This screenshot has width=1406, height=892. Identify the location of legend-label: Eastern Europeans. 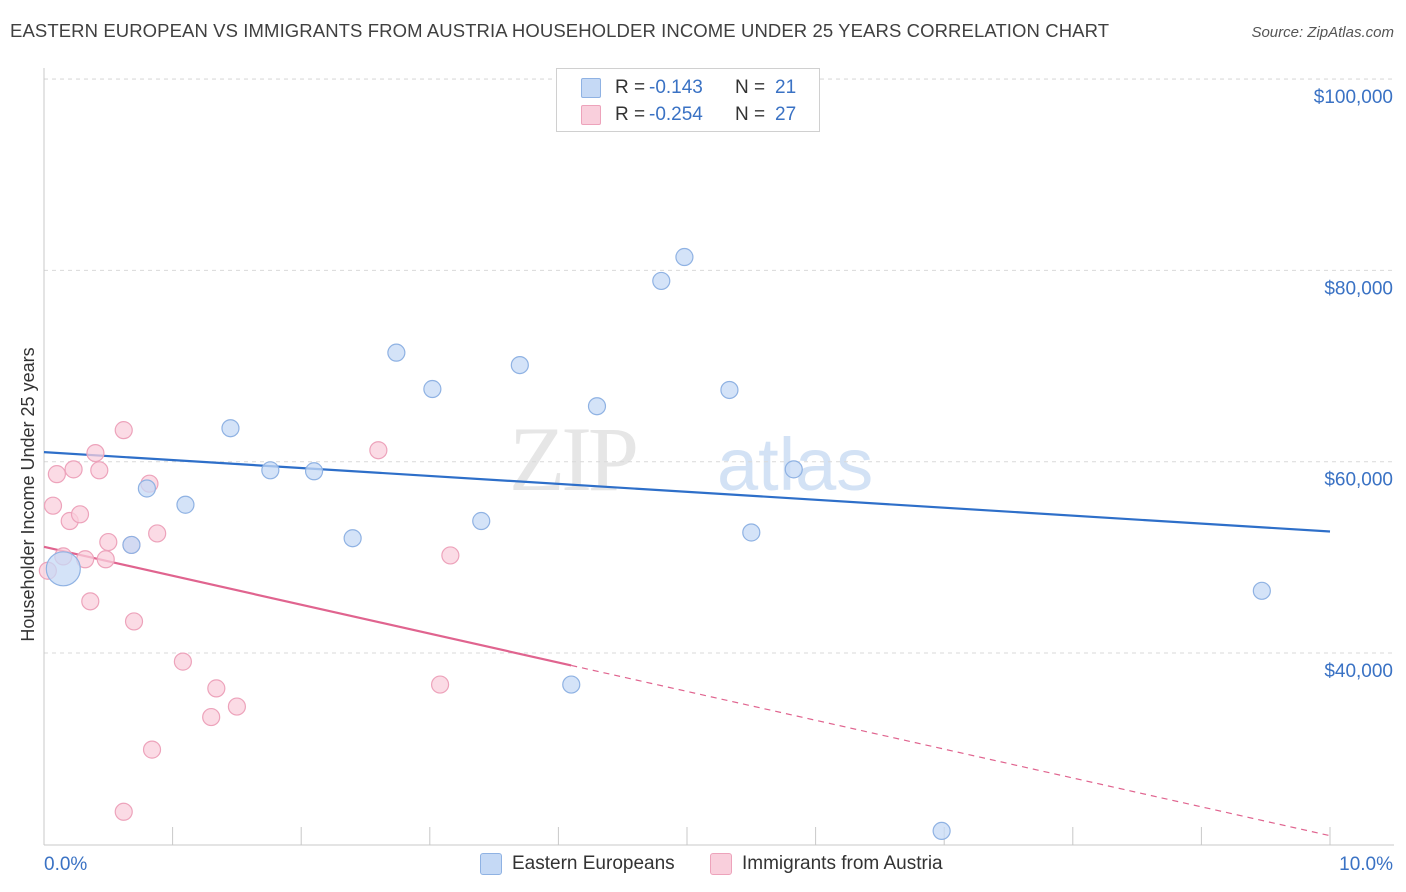
(593, 863).